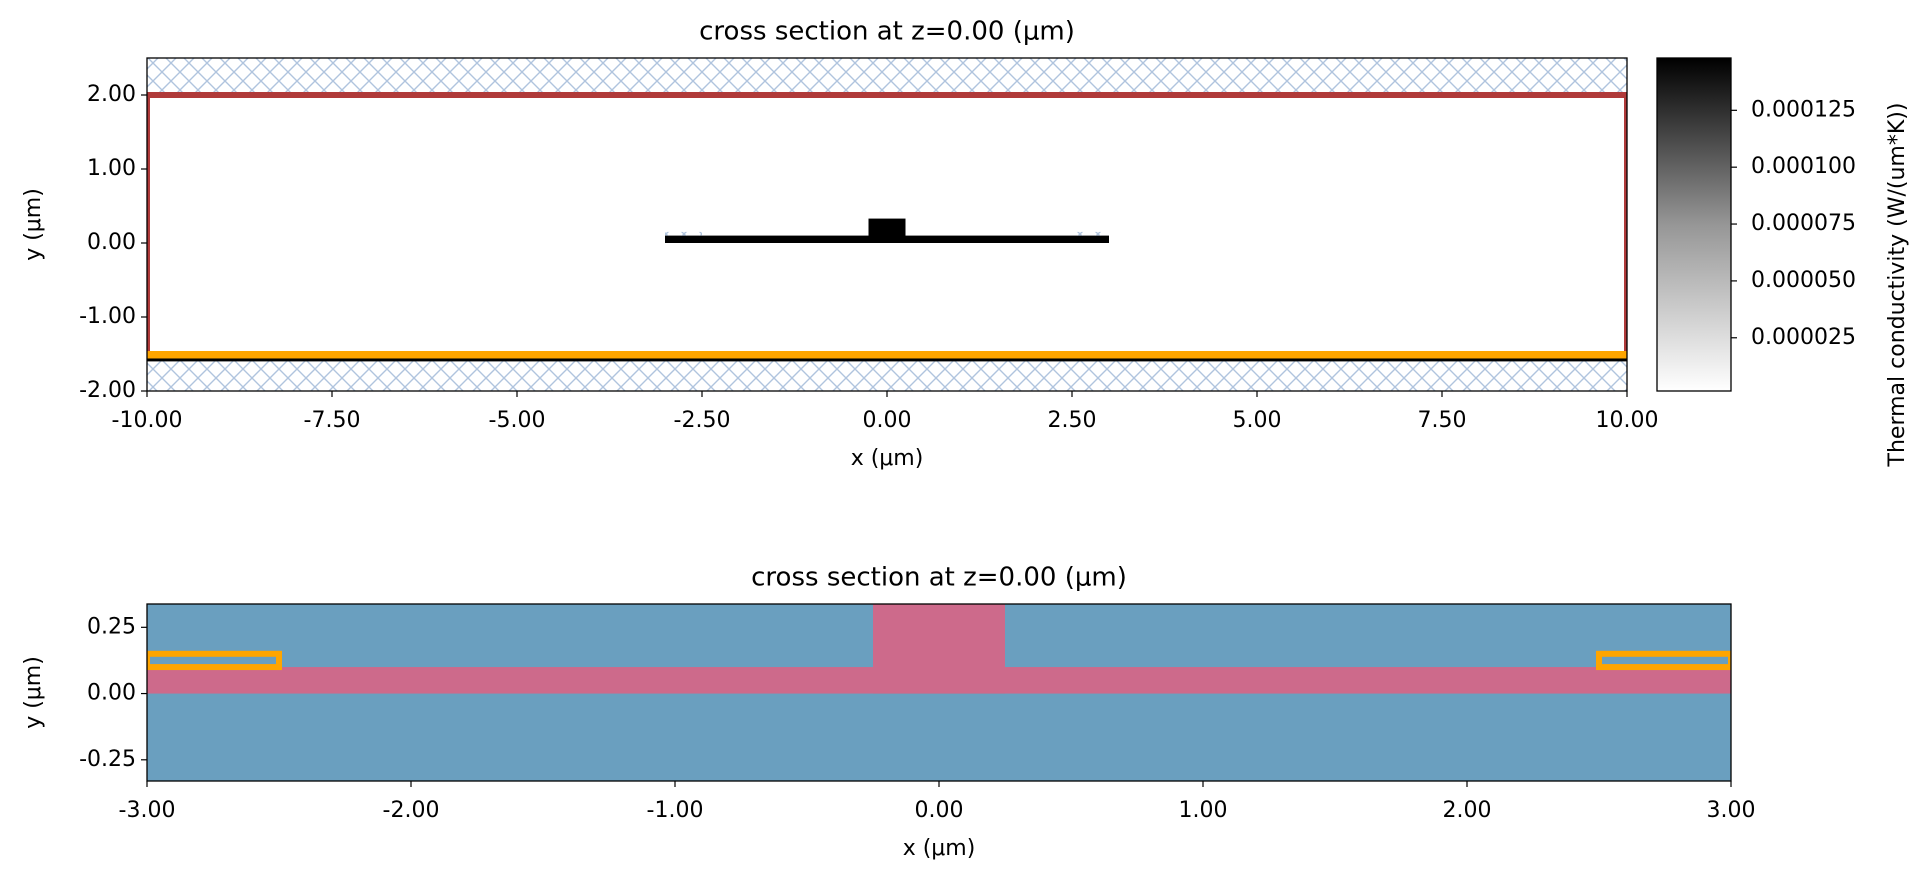  Describe the element at coordinates (107, 390) in the screenshot. I see `y-tick-label: -2.00` at that location.